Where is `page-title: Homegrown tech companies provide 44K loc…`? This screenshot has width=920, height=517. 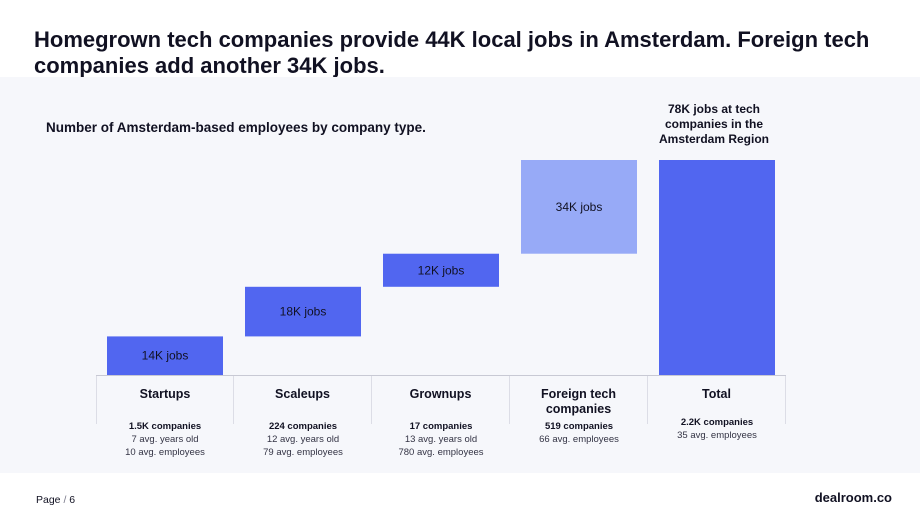
page-title: Homegrown tech companies provide 44K loc… is located at coordinates (452, 52).